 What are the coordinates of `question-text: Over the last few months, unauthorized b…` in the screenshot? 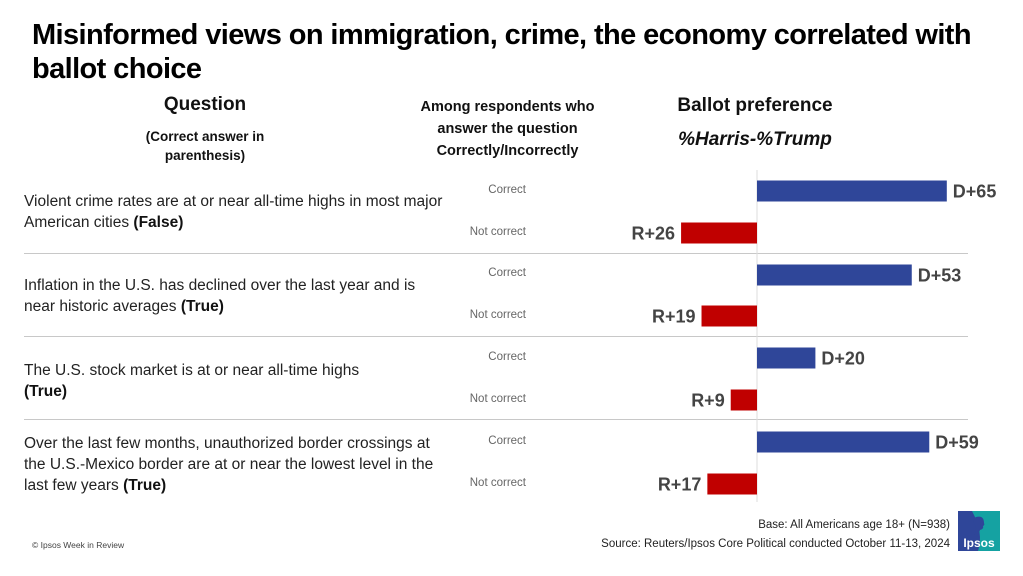 It's located at (229, 464).